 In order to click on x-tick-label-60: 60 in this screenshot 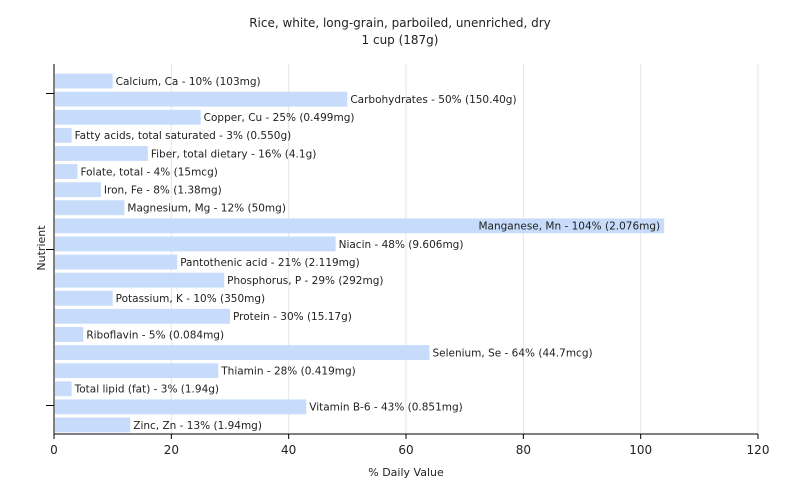, I will do `click(405, 450)`.